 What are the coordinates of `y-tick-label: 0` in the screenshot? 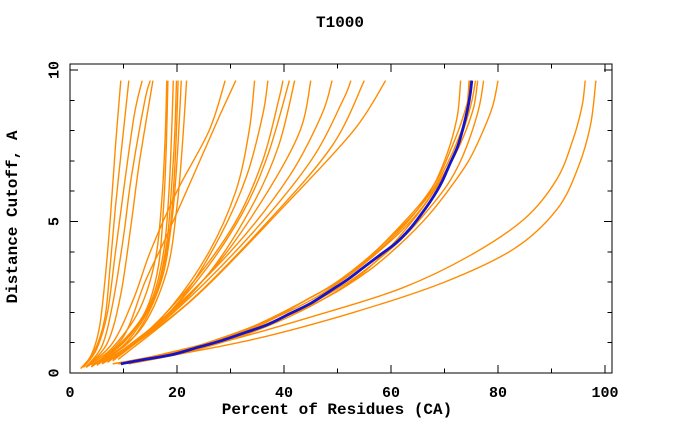 It's located at (54, 372).